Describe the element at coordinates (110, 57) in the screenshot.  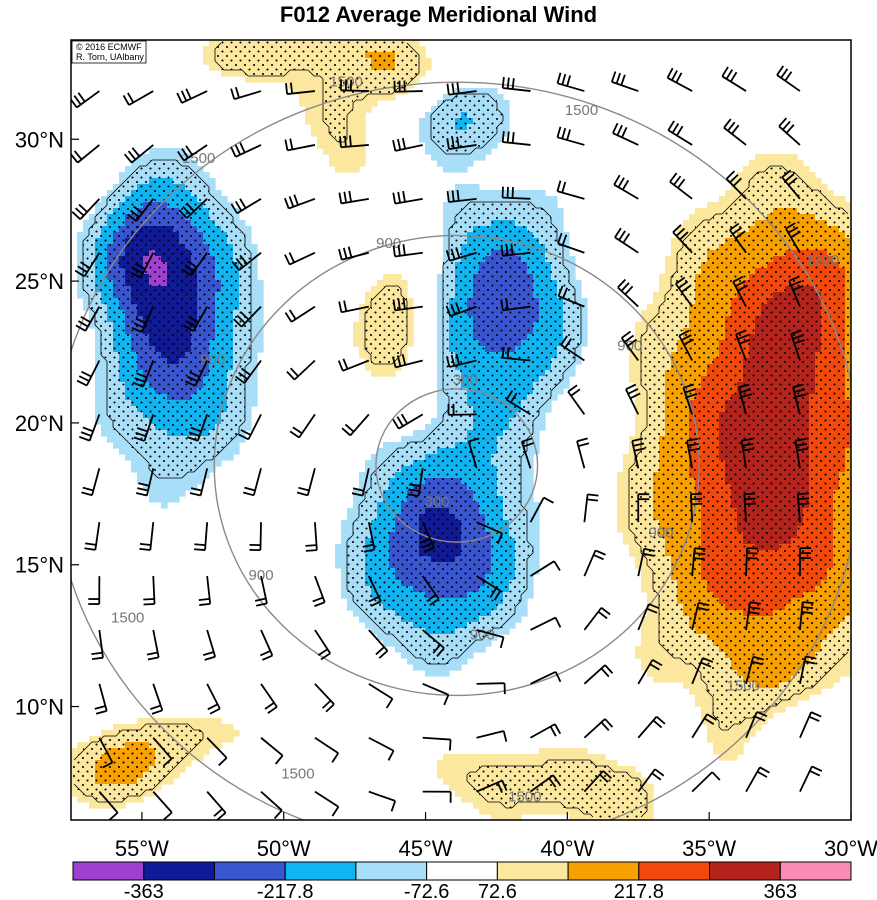
I see `credit-line-2: R. Torn, UAlbany` at that location.